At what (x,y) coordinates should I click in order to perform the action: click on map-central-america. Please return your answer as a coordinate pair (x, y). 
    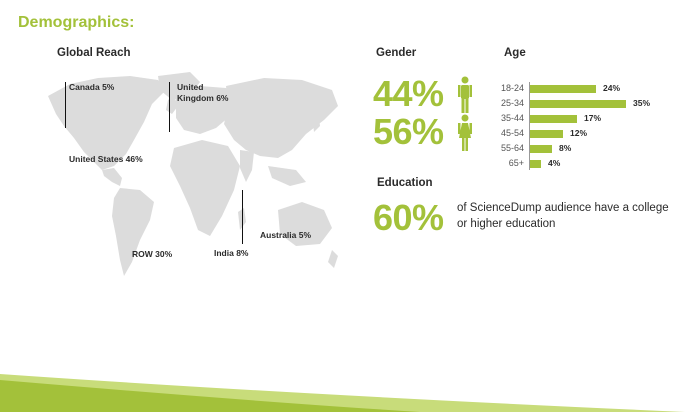
    Looking at the image, I should click on (112, 177).